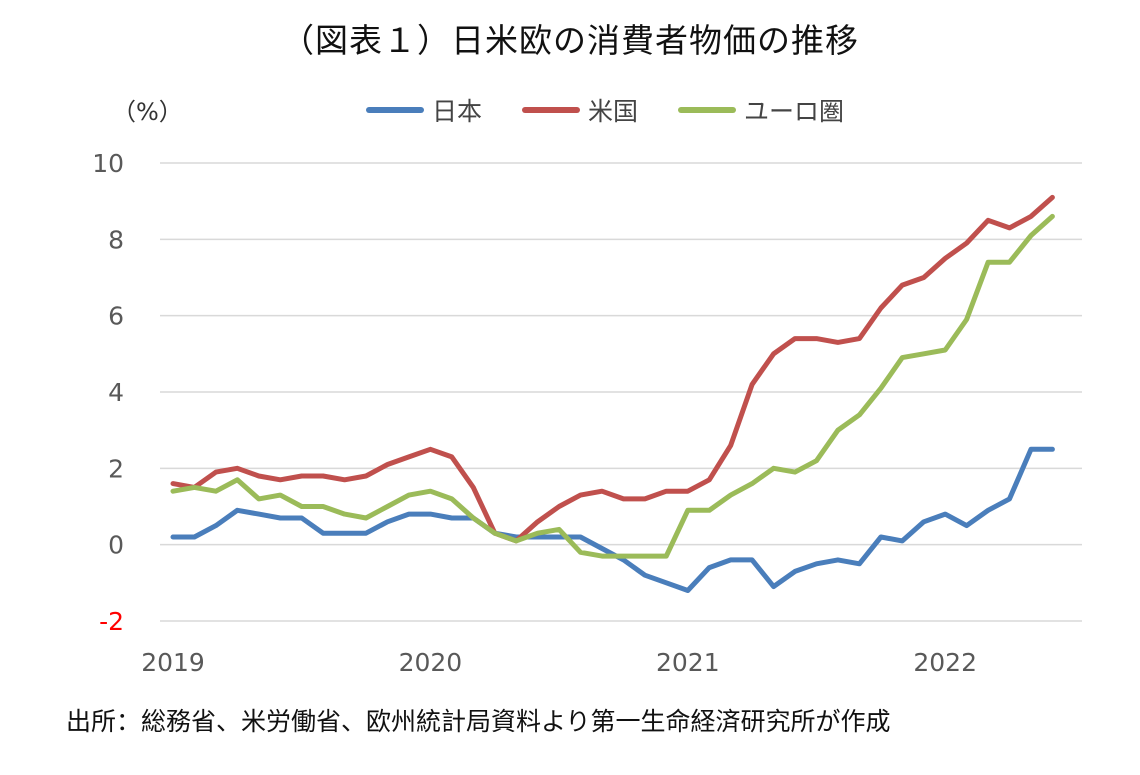 This screenshot has width=1140, height=775. What do you see at coordinates (147, 112) in the screenshot?
I see `y-axis-unit-label: （%）` at bounding box center [147, 112].